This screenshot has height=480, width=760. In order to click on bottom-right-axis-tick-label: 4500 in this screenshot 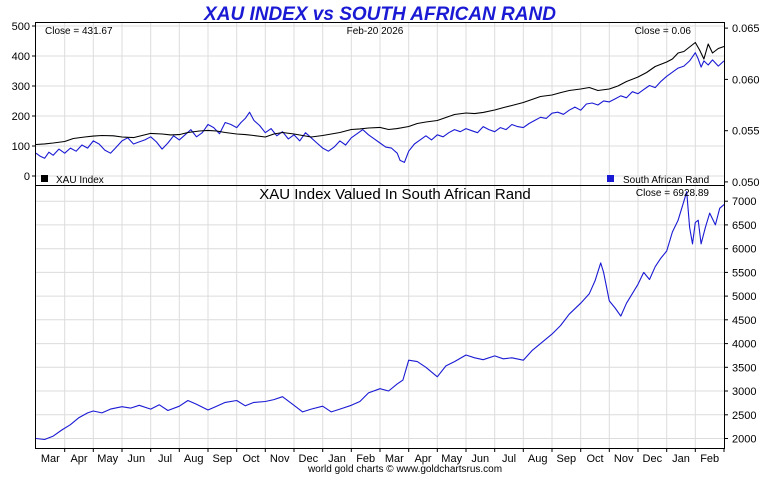, I will do `click(744, 321)`.